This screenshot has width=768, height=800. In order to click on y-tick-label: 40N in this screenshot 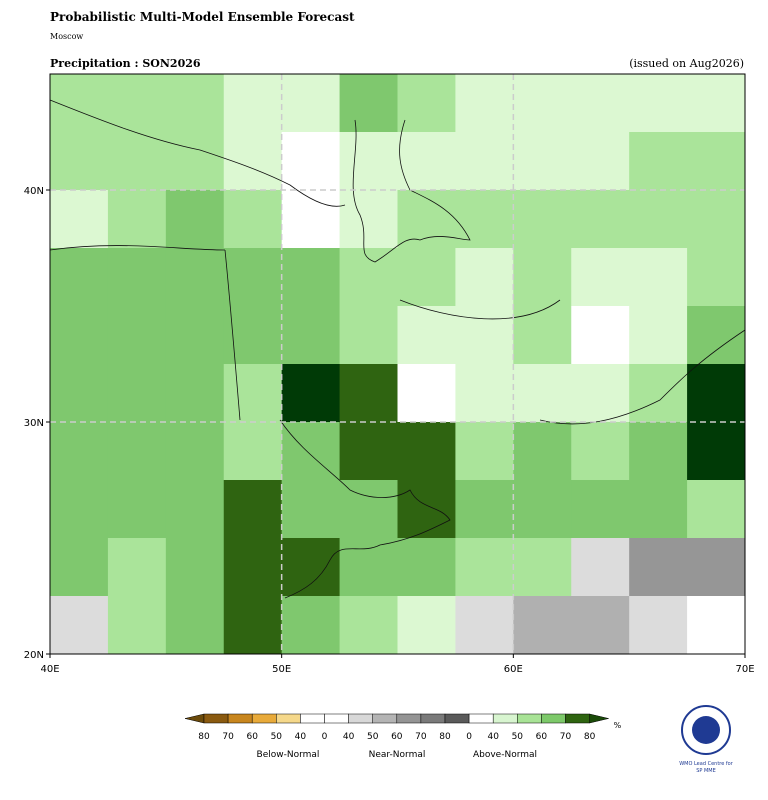, I will do `click(34, 191)`.